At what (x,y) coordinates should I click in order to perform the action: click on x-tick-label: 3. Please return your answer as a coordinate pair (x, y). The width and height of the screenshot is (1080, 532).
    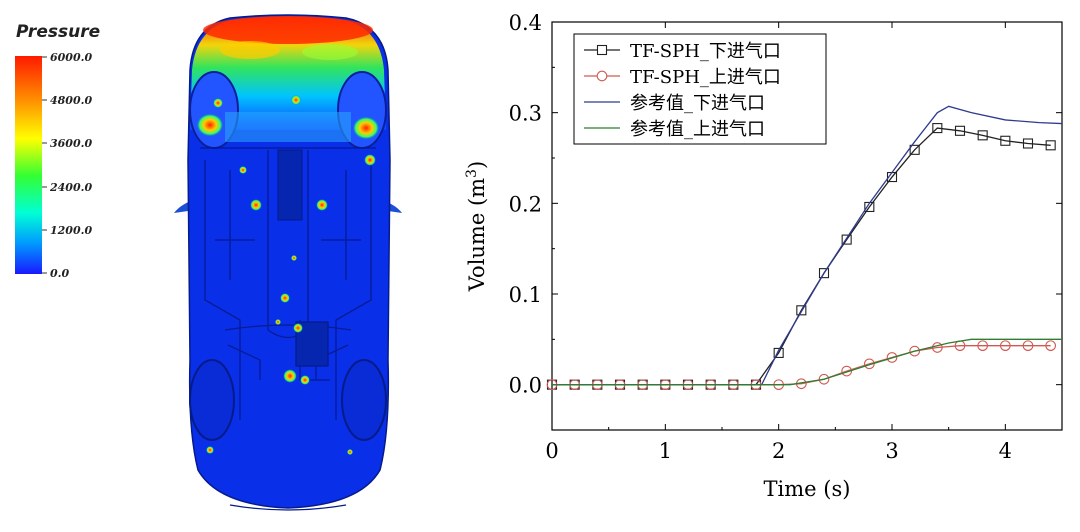
    Looking at the image, I should click on (891, 451).